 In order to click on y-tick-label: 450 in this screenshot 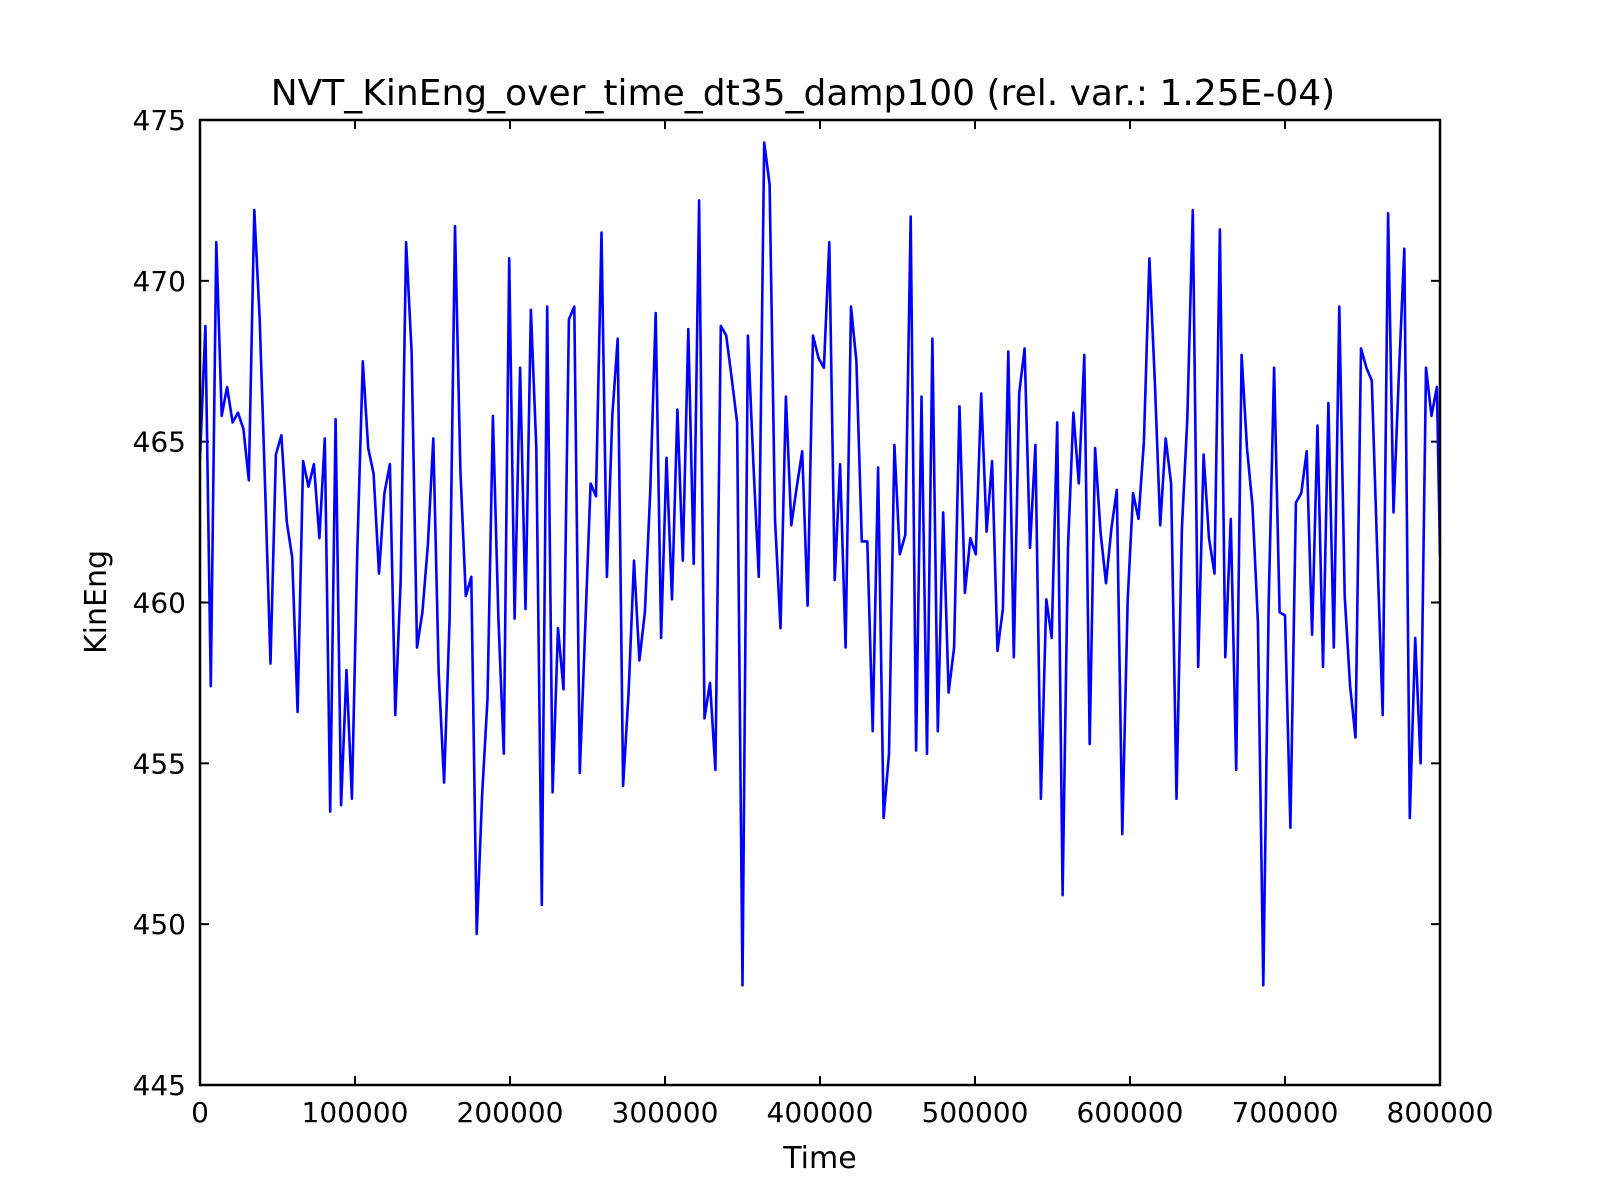, I will do `click(159, 924)`.